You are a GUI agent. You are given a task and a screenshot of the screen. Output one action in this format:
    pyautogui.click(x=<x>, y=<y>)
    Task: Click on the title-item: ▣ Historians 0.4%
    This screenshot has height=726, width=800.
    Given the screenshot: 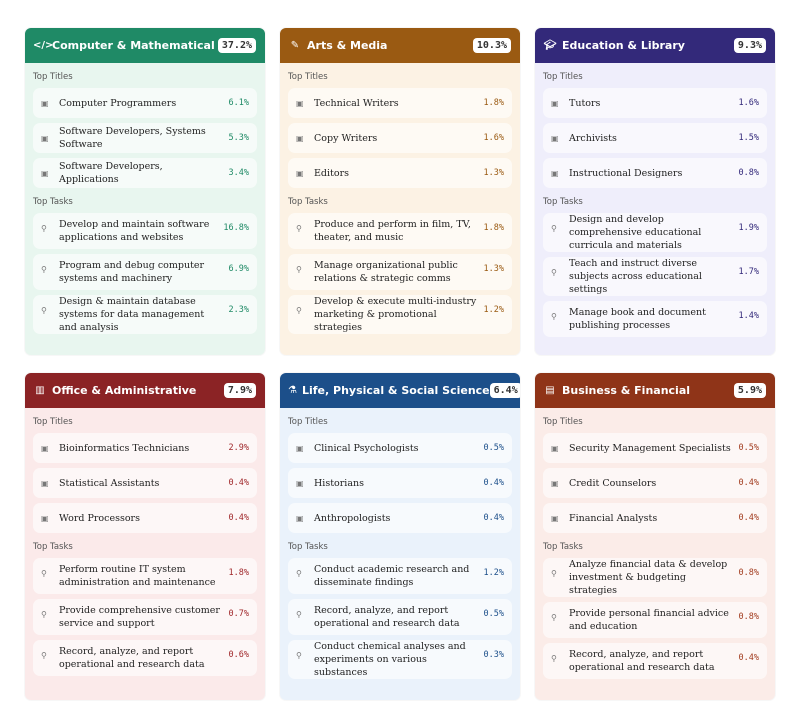 What is the action you would take?
    pyautogui.click(x=400, y=483)
    